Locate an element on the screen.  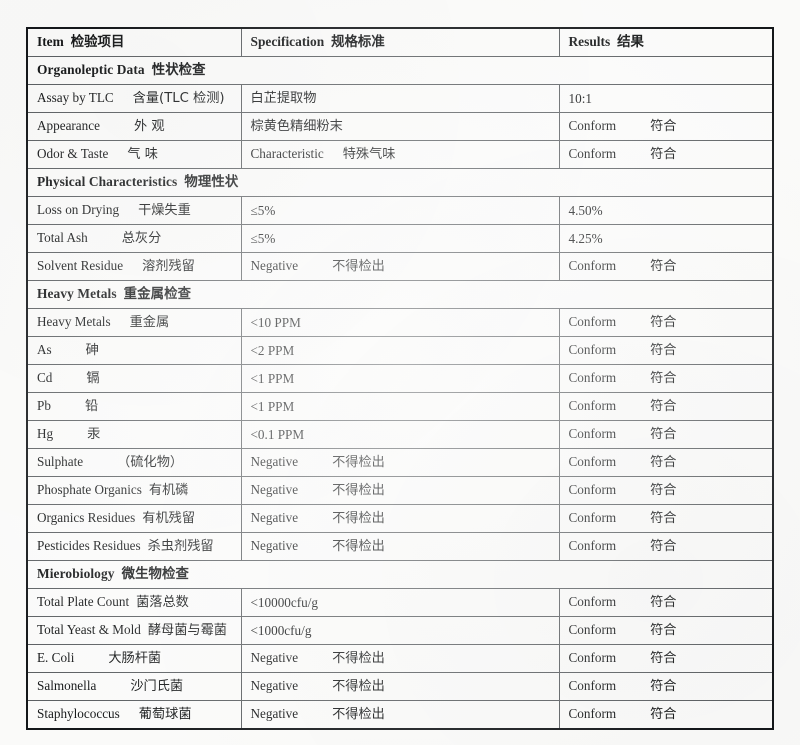
row-specification: <10000cfu/g is located at coordinates (400, 602).